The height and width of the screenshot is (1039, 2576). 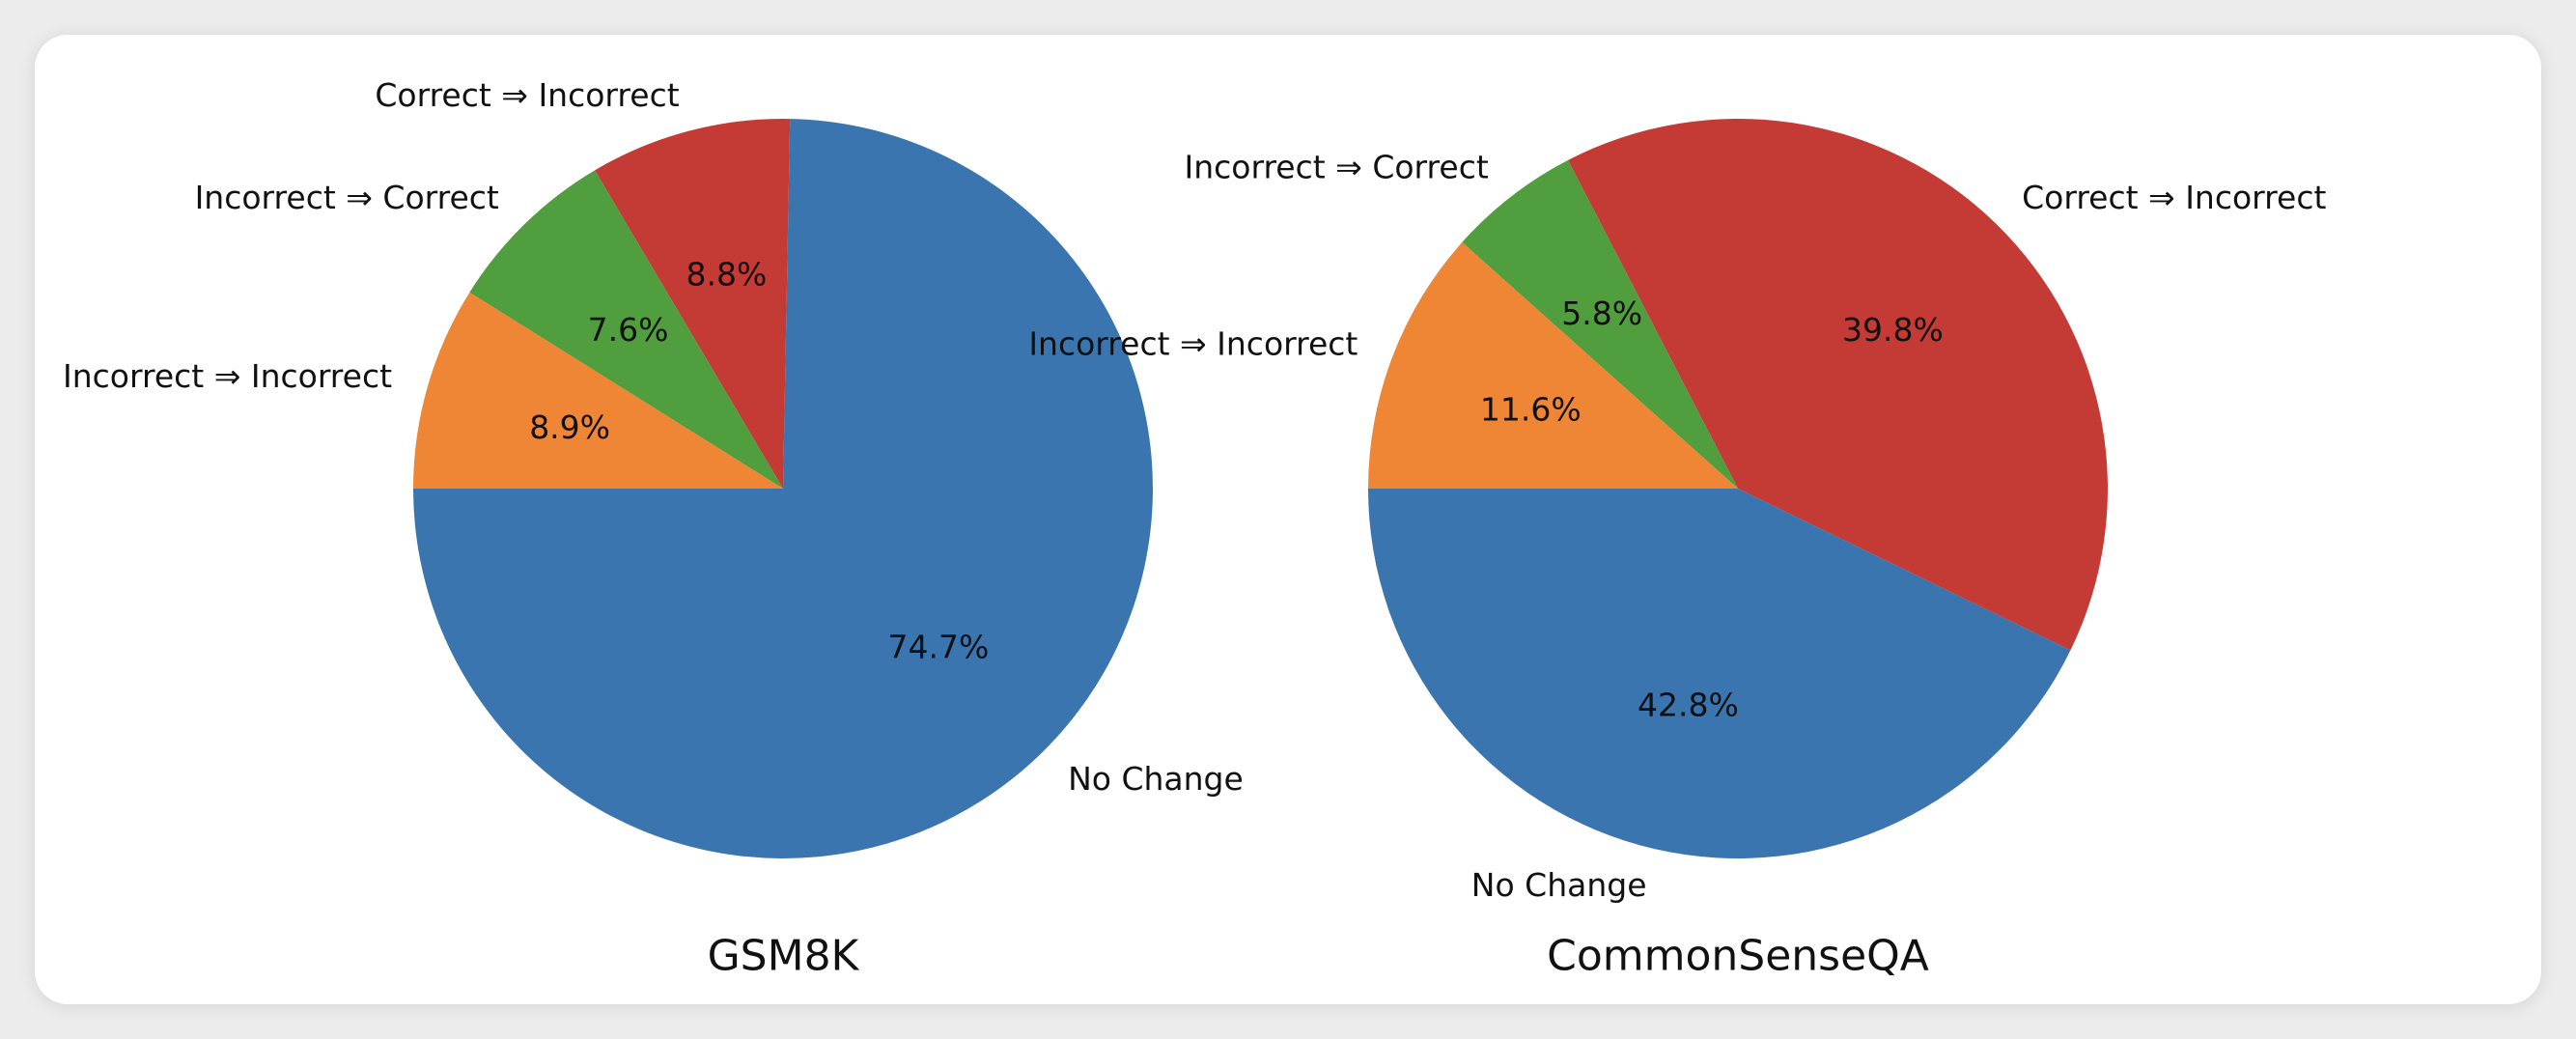 What do you see at coordinates (1719, 673) in the screenshot?
I see `pie-slice-commonsenseqa-no-change` at bounding box center [1719, 673].